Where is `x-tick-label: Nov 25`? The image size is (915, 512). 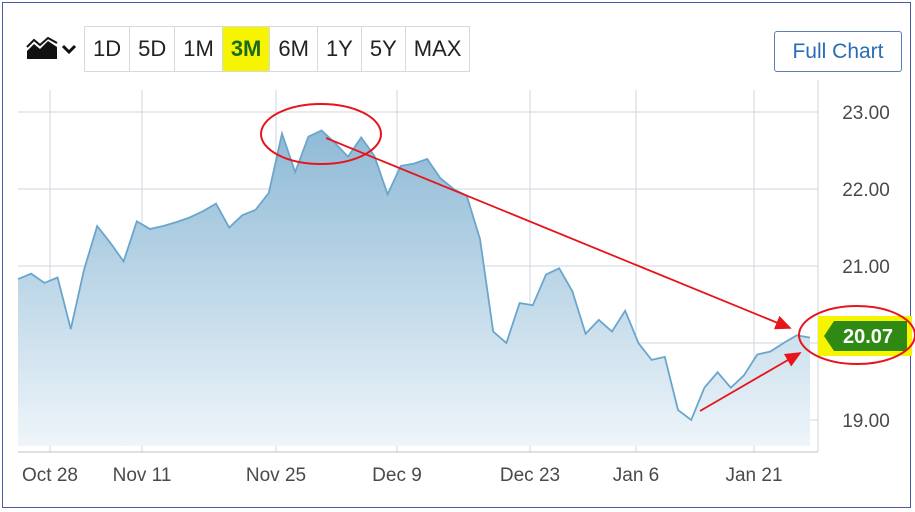
x-tick-label: Nov 25 is located at coordinates (276, 475).